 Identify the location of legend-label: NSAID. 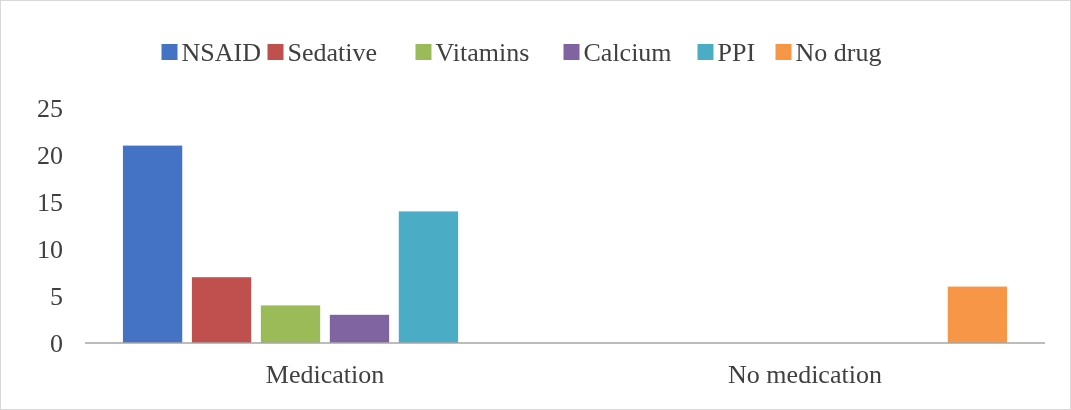
(221, 53).